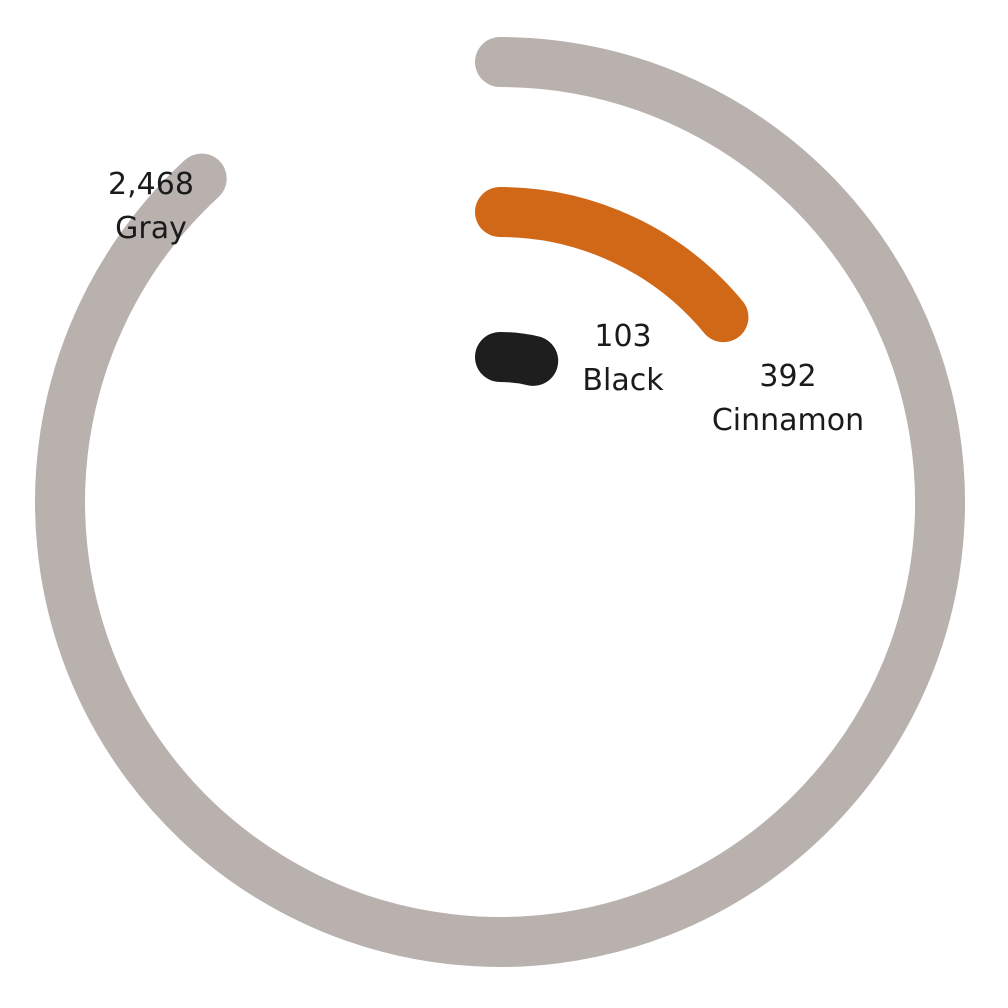  I want to click on label-black-value: 103, so click(623, 336).